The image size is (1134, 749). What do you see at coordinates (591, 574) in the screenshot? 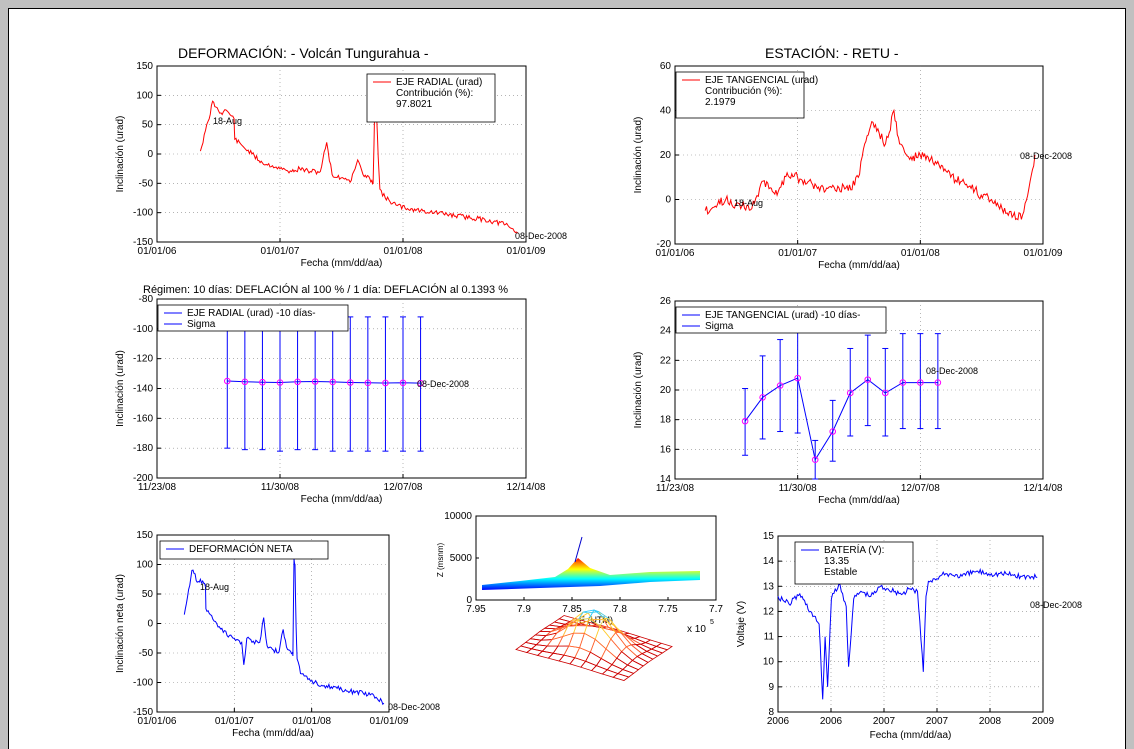
I see `terrain-surface` at bounding box center [591, 574].